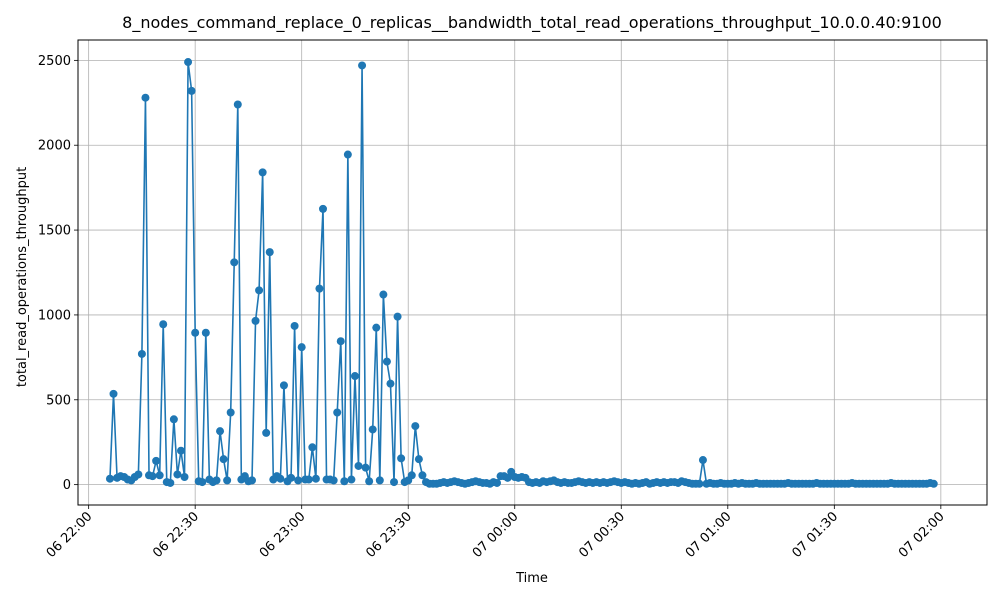 This screenshot has height=600, width=1000. Describe the element at coordinates (22, 277) in the screenshot. I see `y-axis-label: total_read_operations_throughput` at that location.